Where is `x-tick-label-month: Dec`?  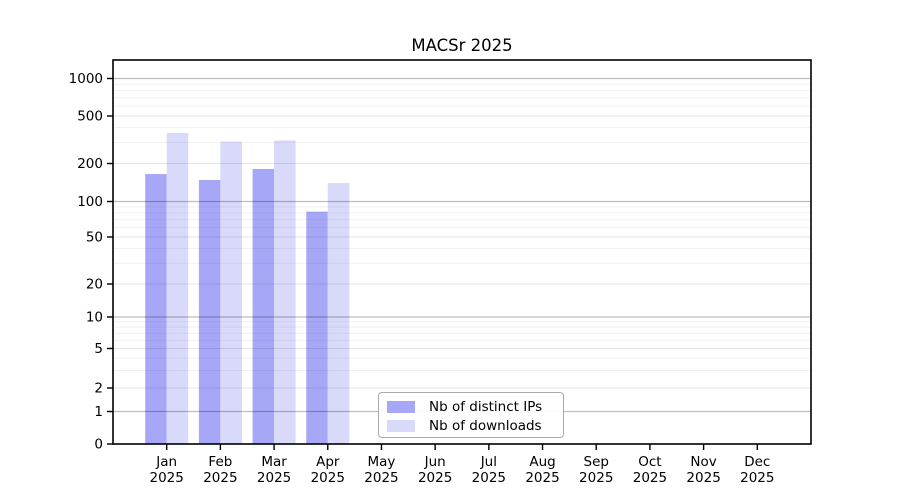
x-tick-label-month: Dec is located at coordinates (757, 462).